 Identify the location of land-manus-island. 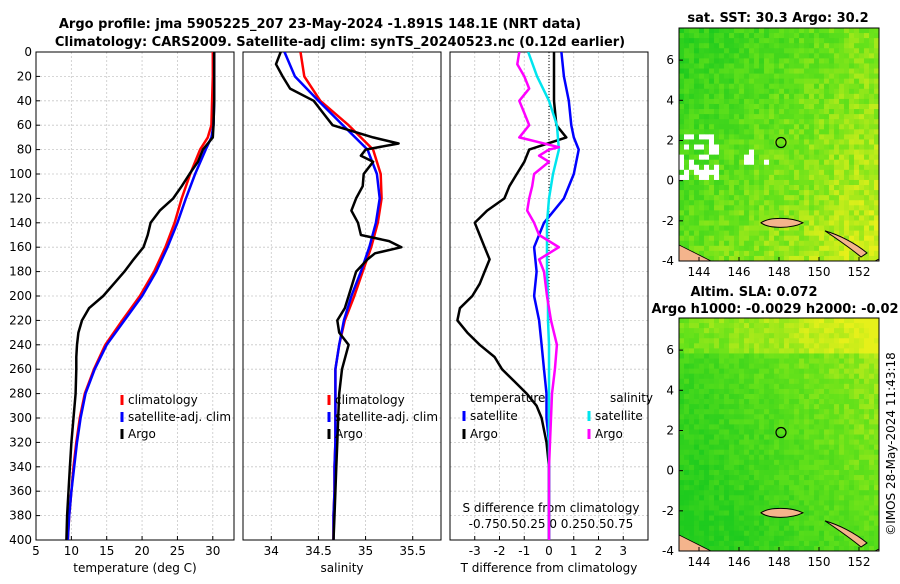
(782, 512).